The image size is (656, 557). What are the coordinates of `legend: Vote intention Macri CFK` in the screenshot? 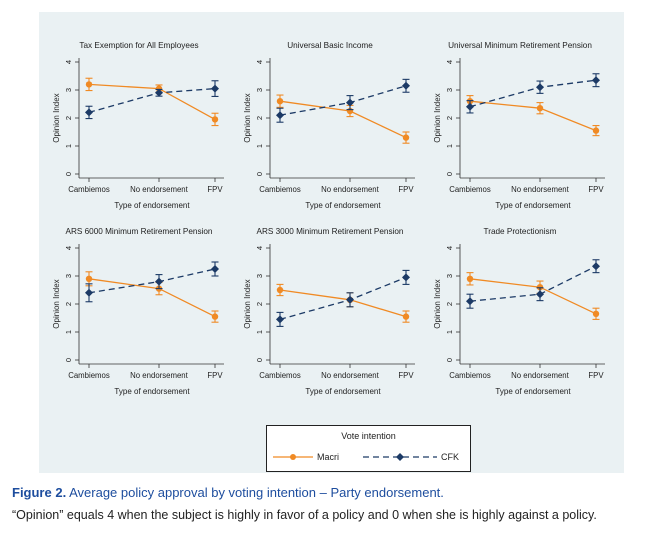 It's located at (368, 448).